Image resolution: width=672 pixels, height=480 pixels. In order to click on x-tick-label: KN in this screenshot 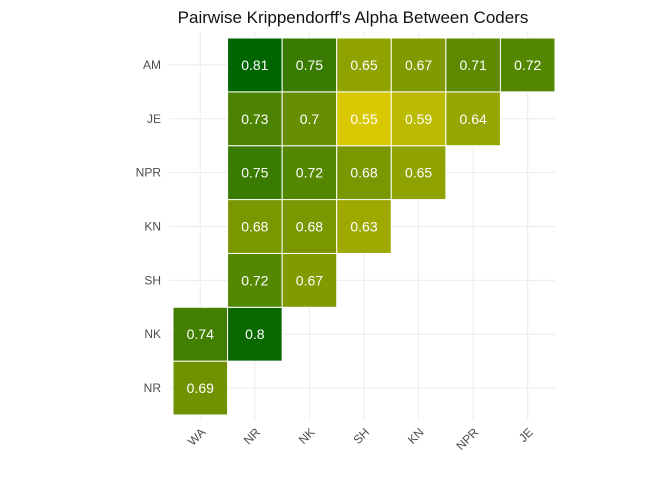, I will do `click(416, 436)`.